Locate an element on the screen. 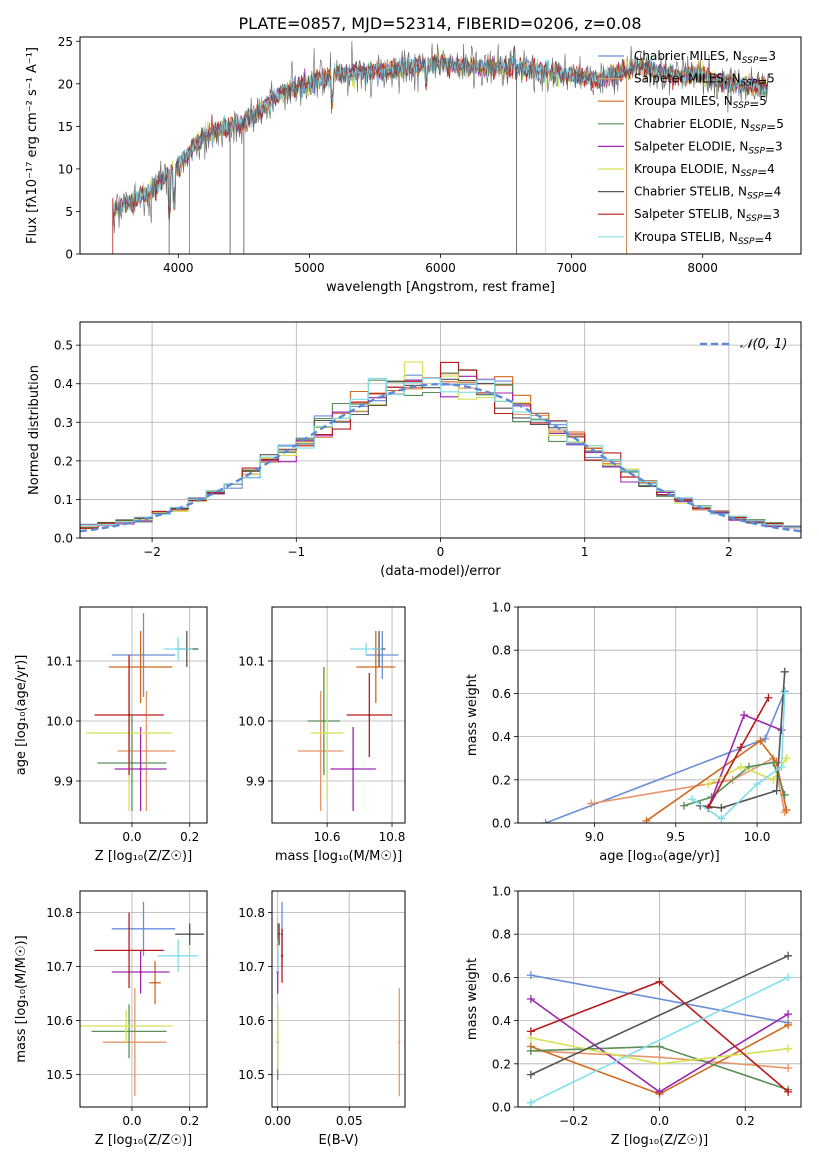 The image size is (819, 1170). x-tick-label: 6000 is located at coordinates (440, 268).